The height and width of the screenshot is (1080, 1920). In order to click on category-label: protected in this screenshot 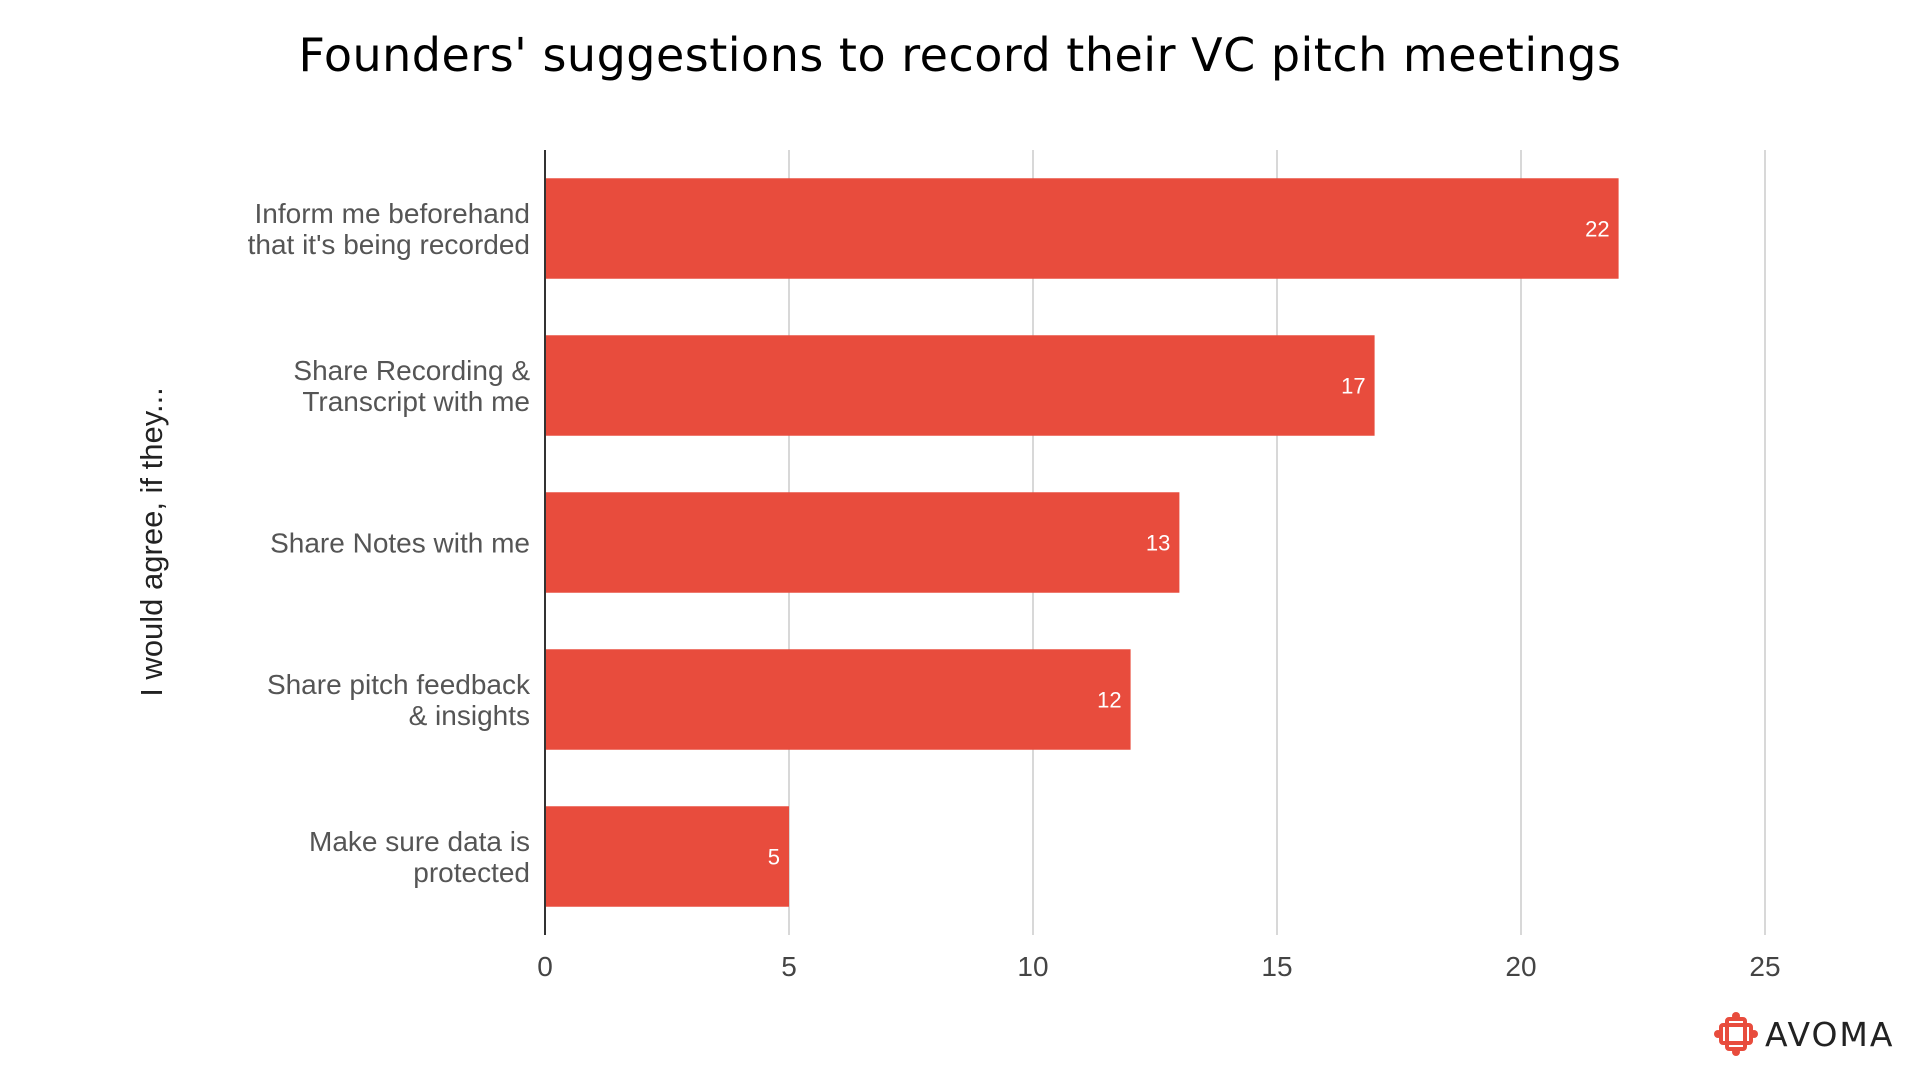, I will do `click(471, 872)`.